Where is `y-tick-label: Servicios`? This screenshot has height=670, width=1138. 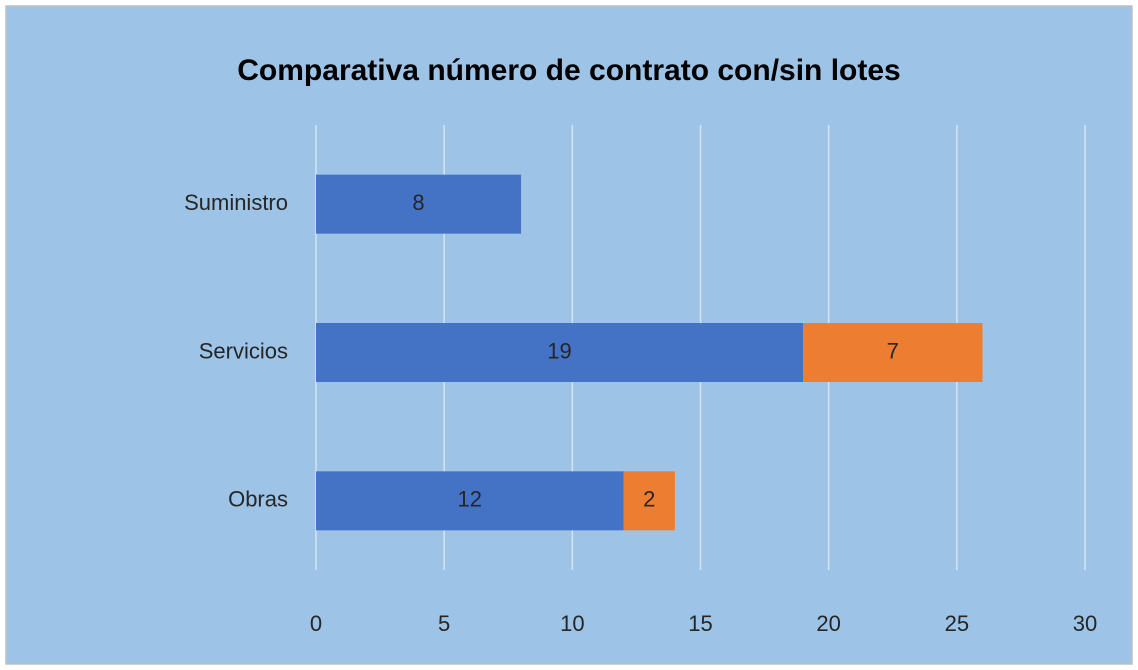 y-tick-label: Servicios is located at coordinates (243, 350).